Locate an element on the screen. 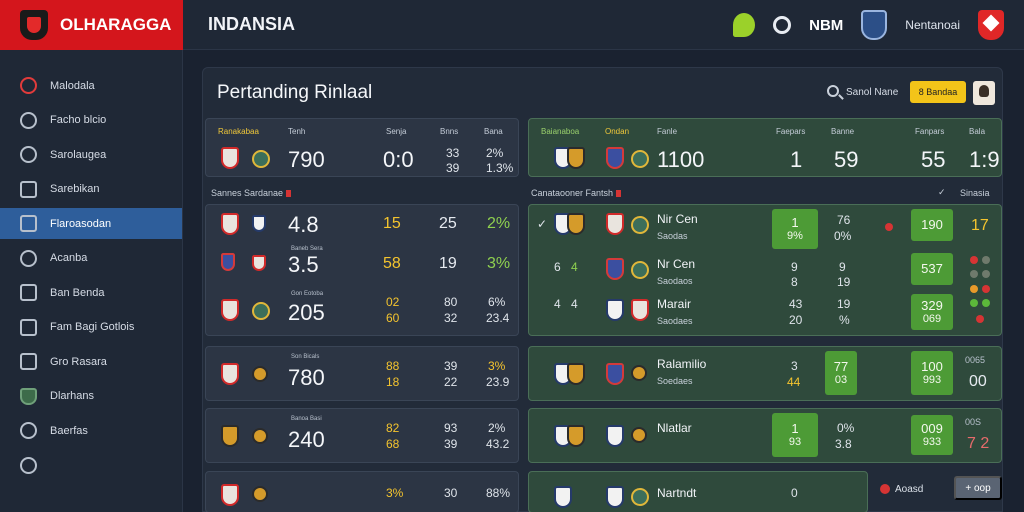  odds-box: 100 993 is located at coordinates (932, 373).